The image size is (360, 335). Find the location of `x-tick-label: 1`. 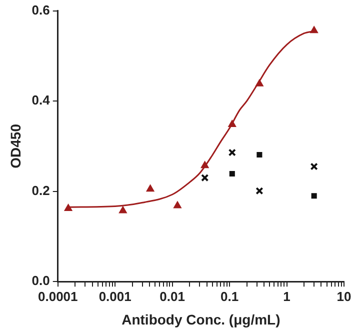

x-tick-label: 1 is located at coordinates (286, 296).